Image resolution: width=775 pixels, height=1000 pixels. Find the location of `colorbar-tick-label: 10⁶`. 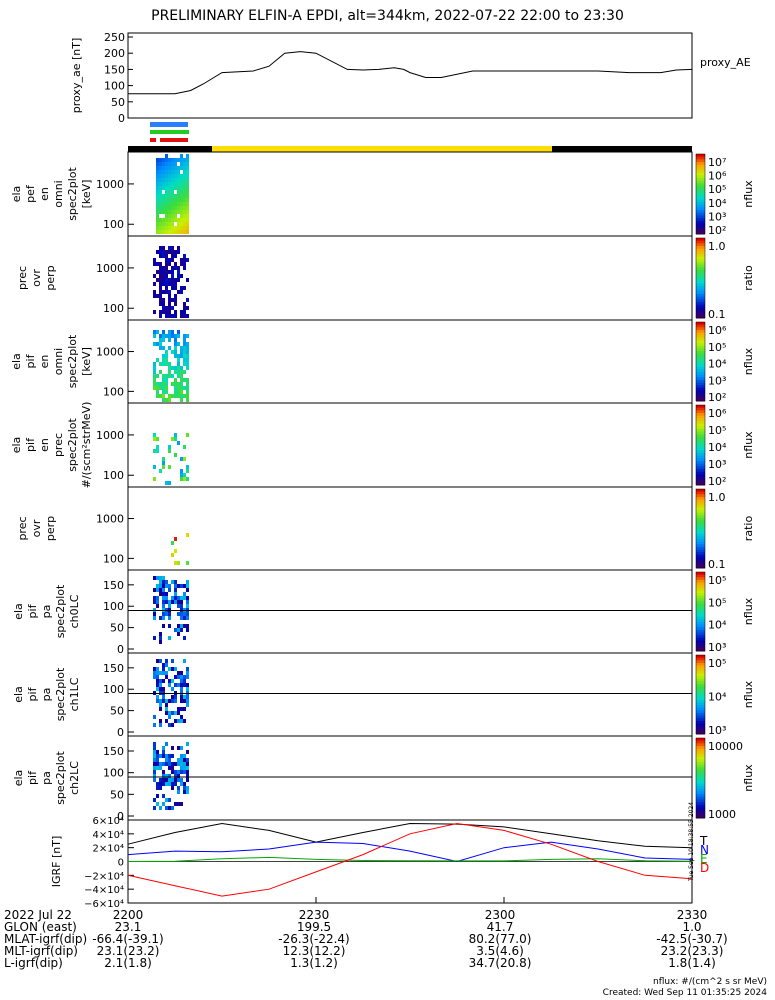

colorbar-tick-label: 10⁶ is located at coordinates (717, 330).